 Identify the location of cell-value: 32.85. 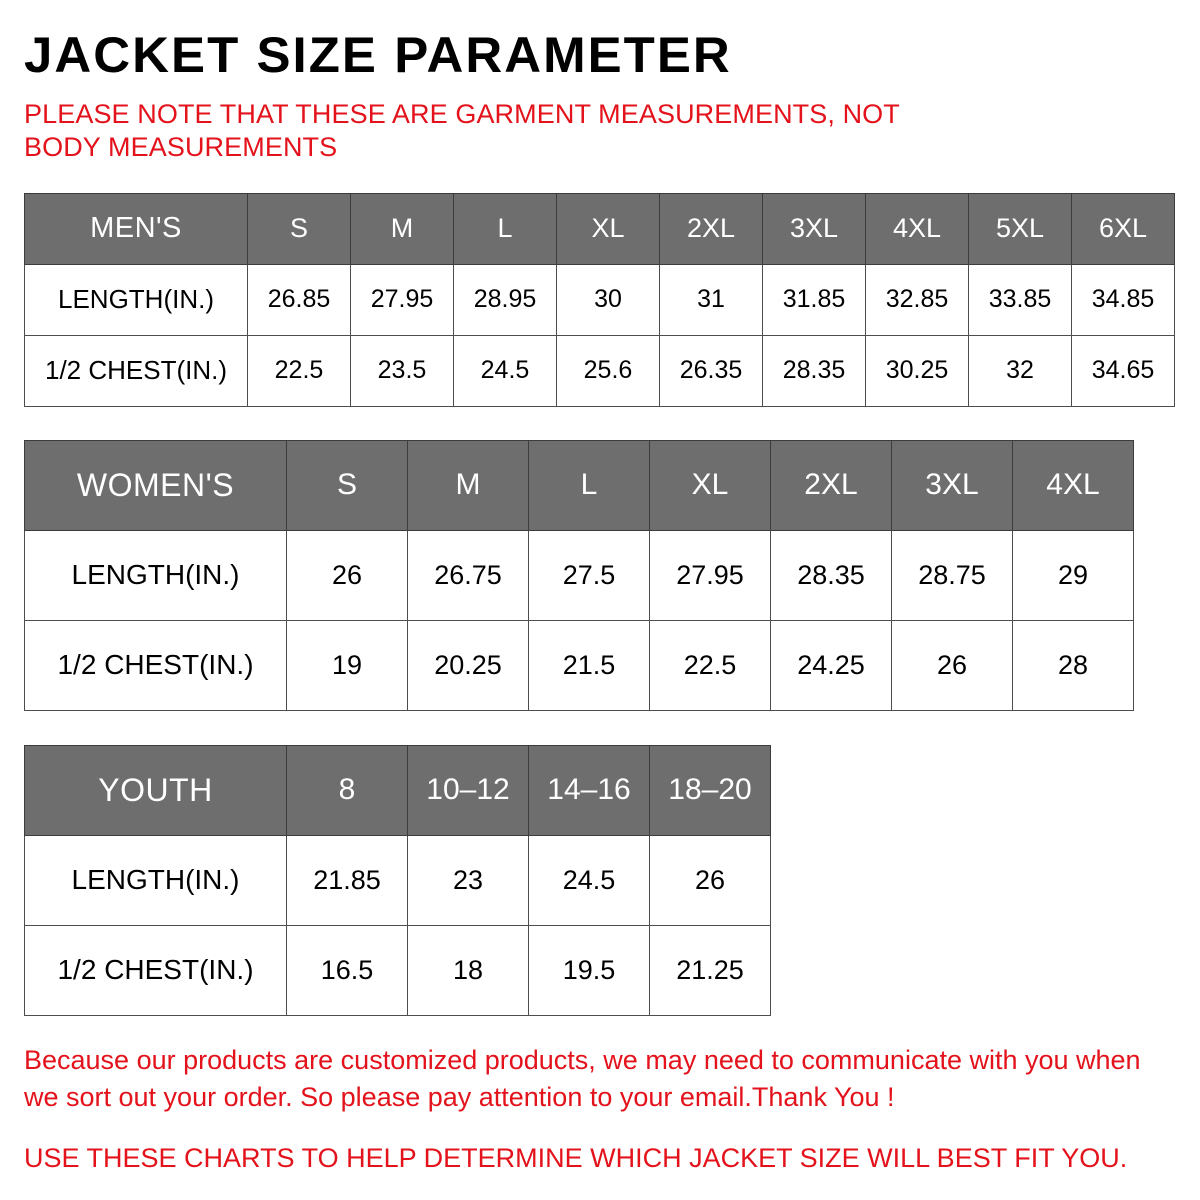
(917, 299).